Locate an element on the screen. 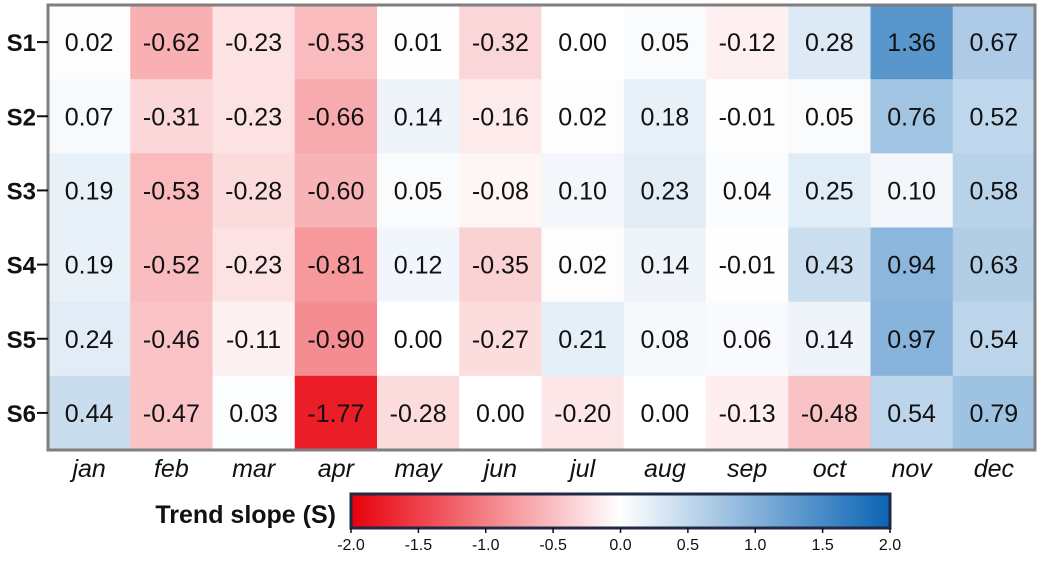 This screenshot has height=567, width=1039. cell-value-label: 0.52 is located at coordinates (994, 117).